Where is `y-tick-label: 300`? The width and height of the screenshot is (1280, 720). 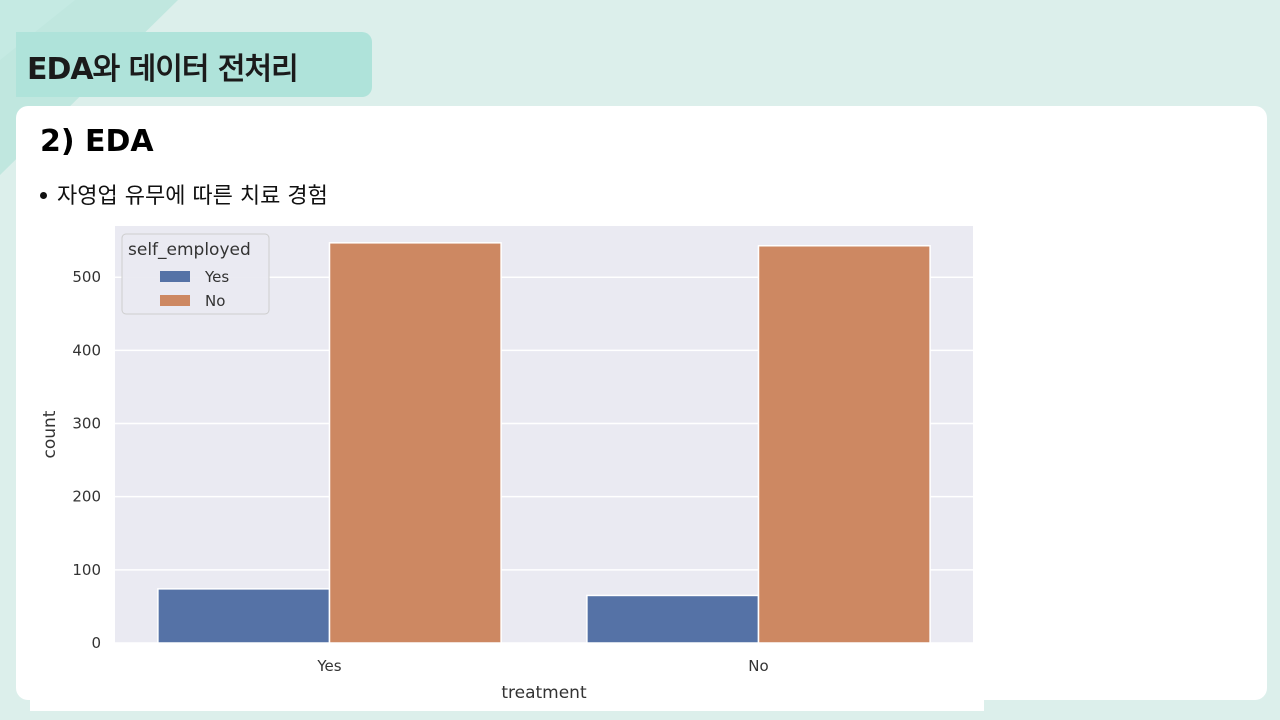 y-tick-label: 300 is located at coordinates (86, 424).